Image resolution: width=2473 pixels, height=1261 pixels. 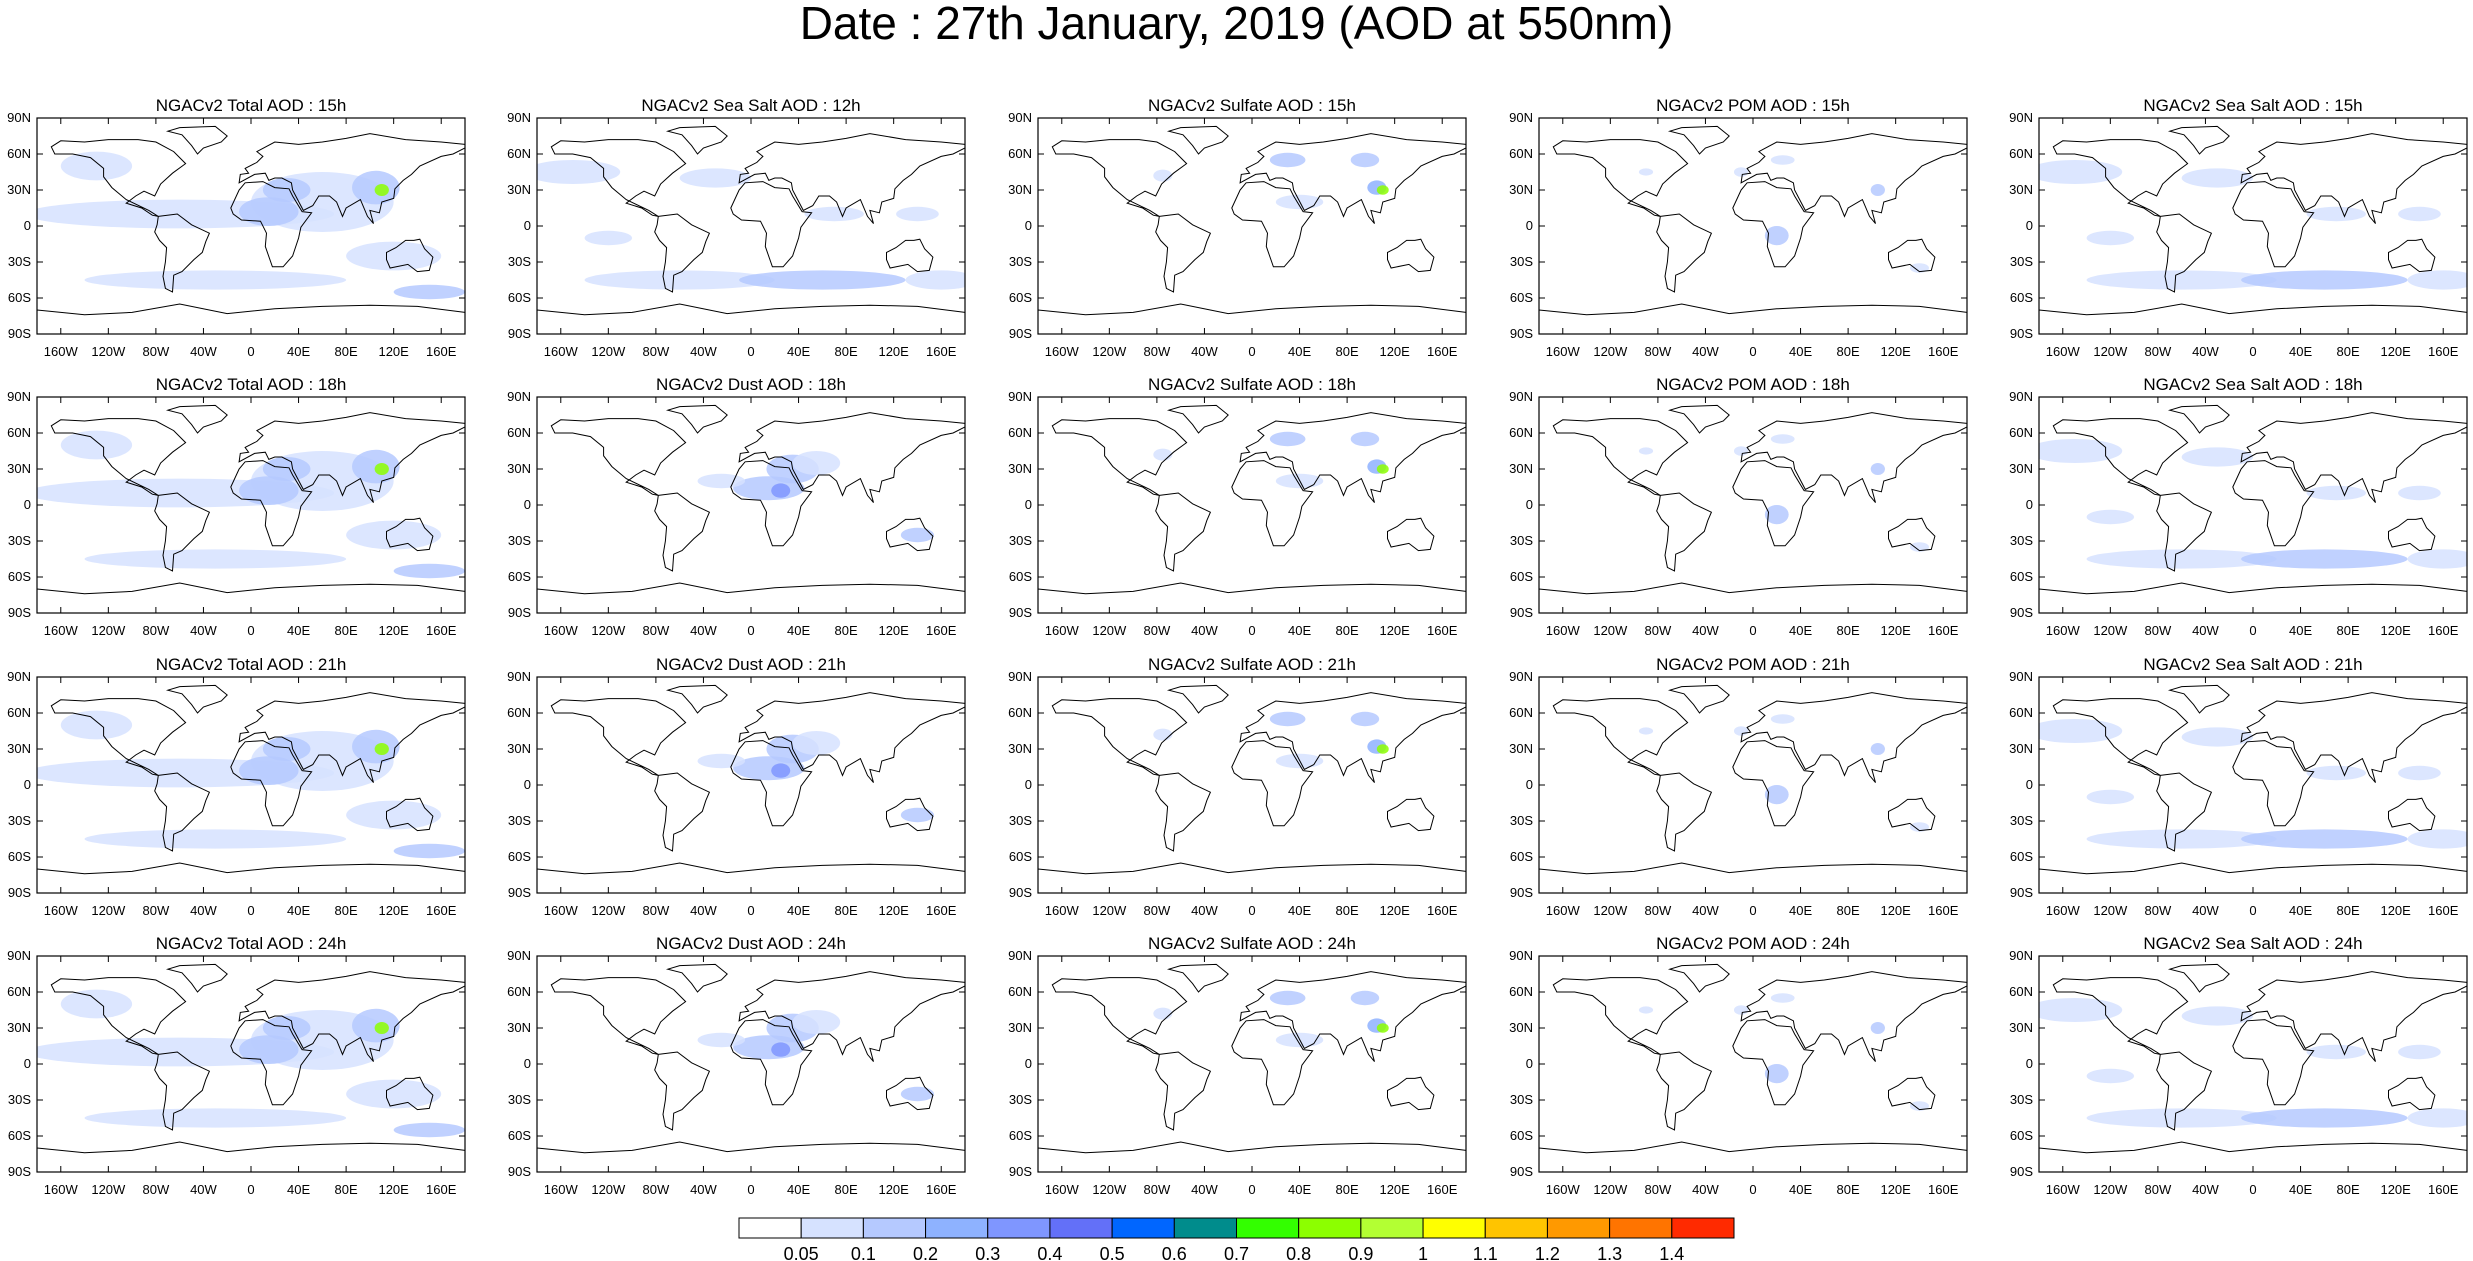 What do you see at coordinates (1423, 1252) in the screenshot?
I see `colorbar-label: 1` at bounding box center [1423, 1252].